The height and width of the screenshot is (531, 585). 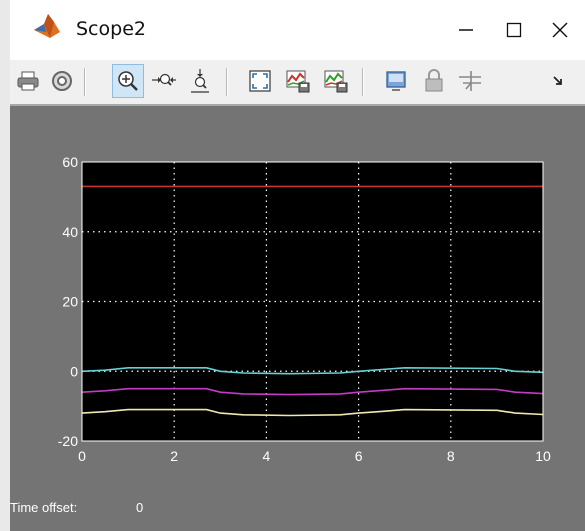 I want to click on parameters-button, so click(x=62, y=81).